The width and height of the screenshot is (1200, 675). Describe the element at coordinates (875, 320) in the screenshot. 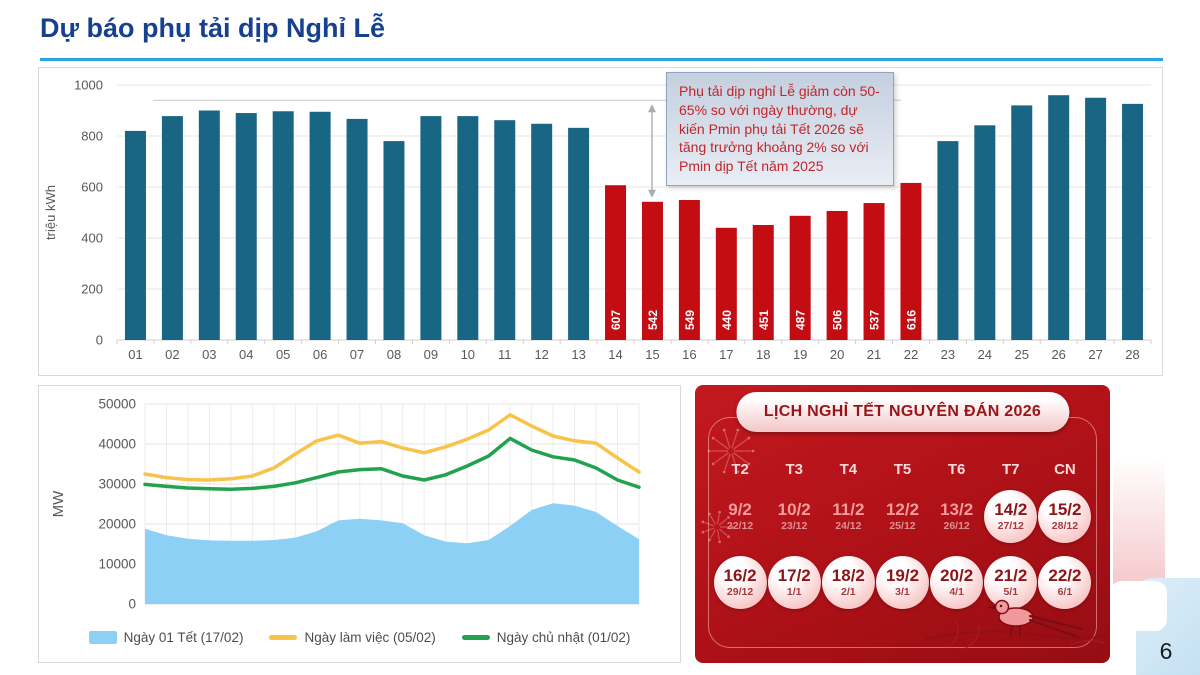

I see `bar-value-label: 537` at that location.